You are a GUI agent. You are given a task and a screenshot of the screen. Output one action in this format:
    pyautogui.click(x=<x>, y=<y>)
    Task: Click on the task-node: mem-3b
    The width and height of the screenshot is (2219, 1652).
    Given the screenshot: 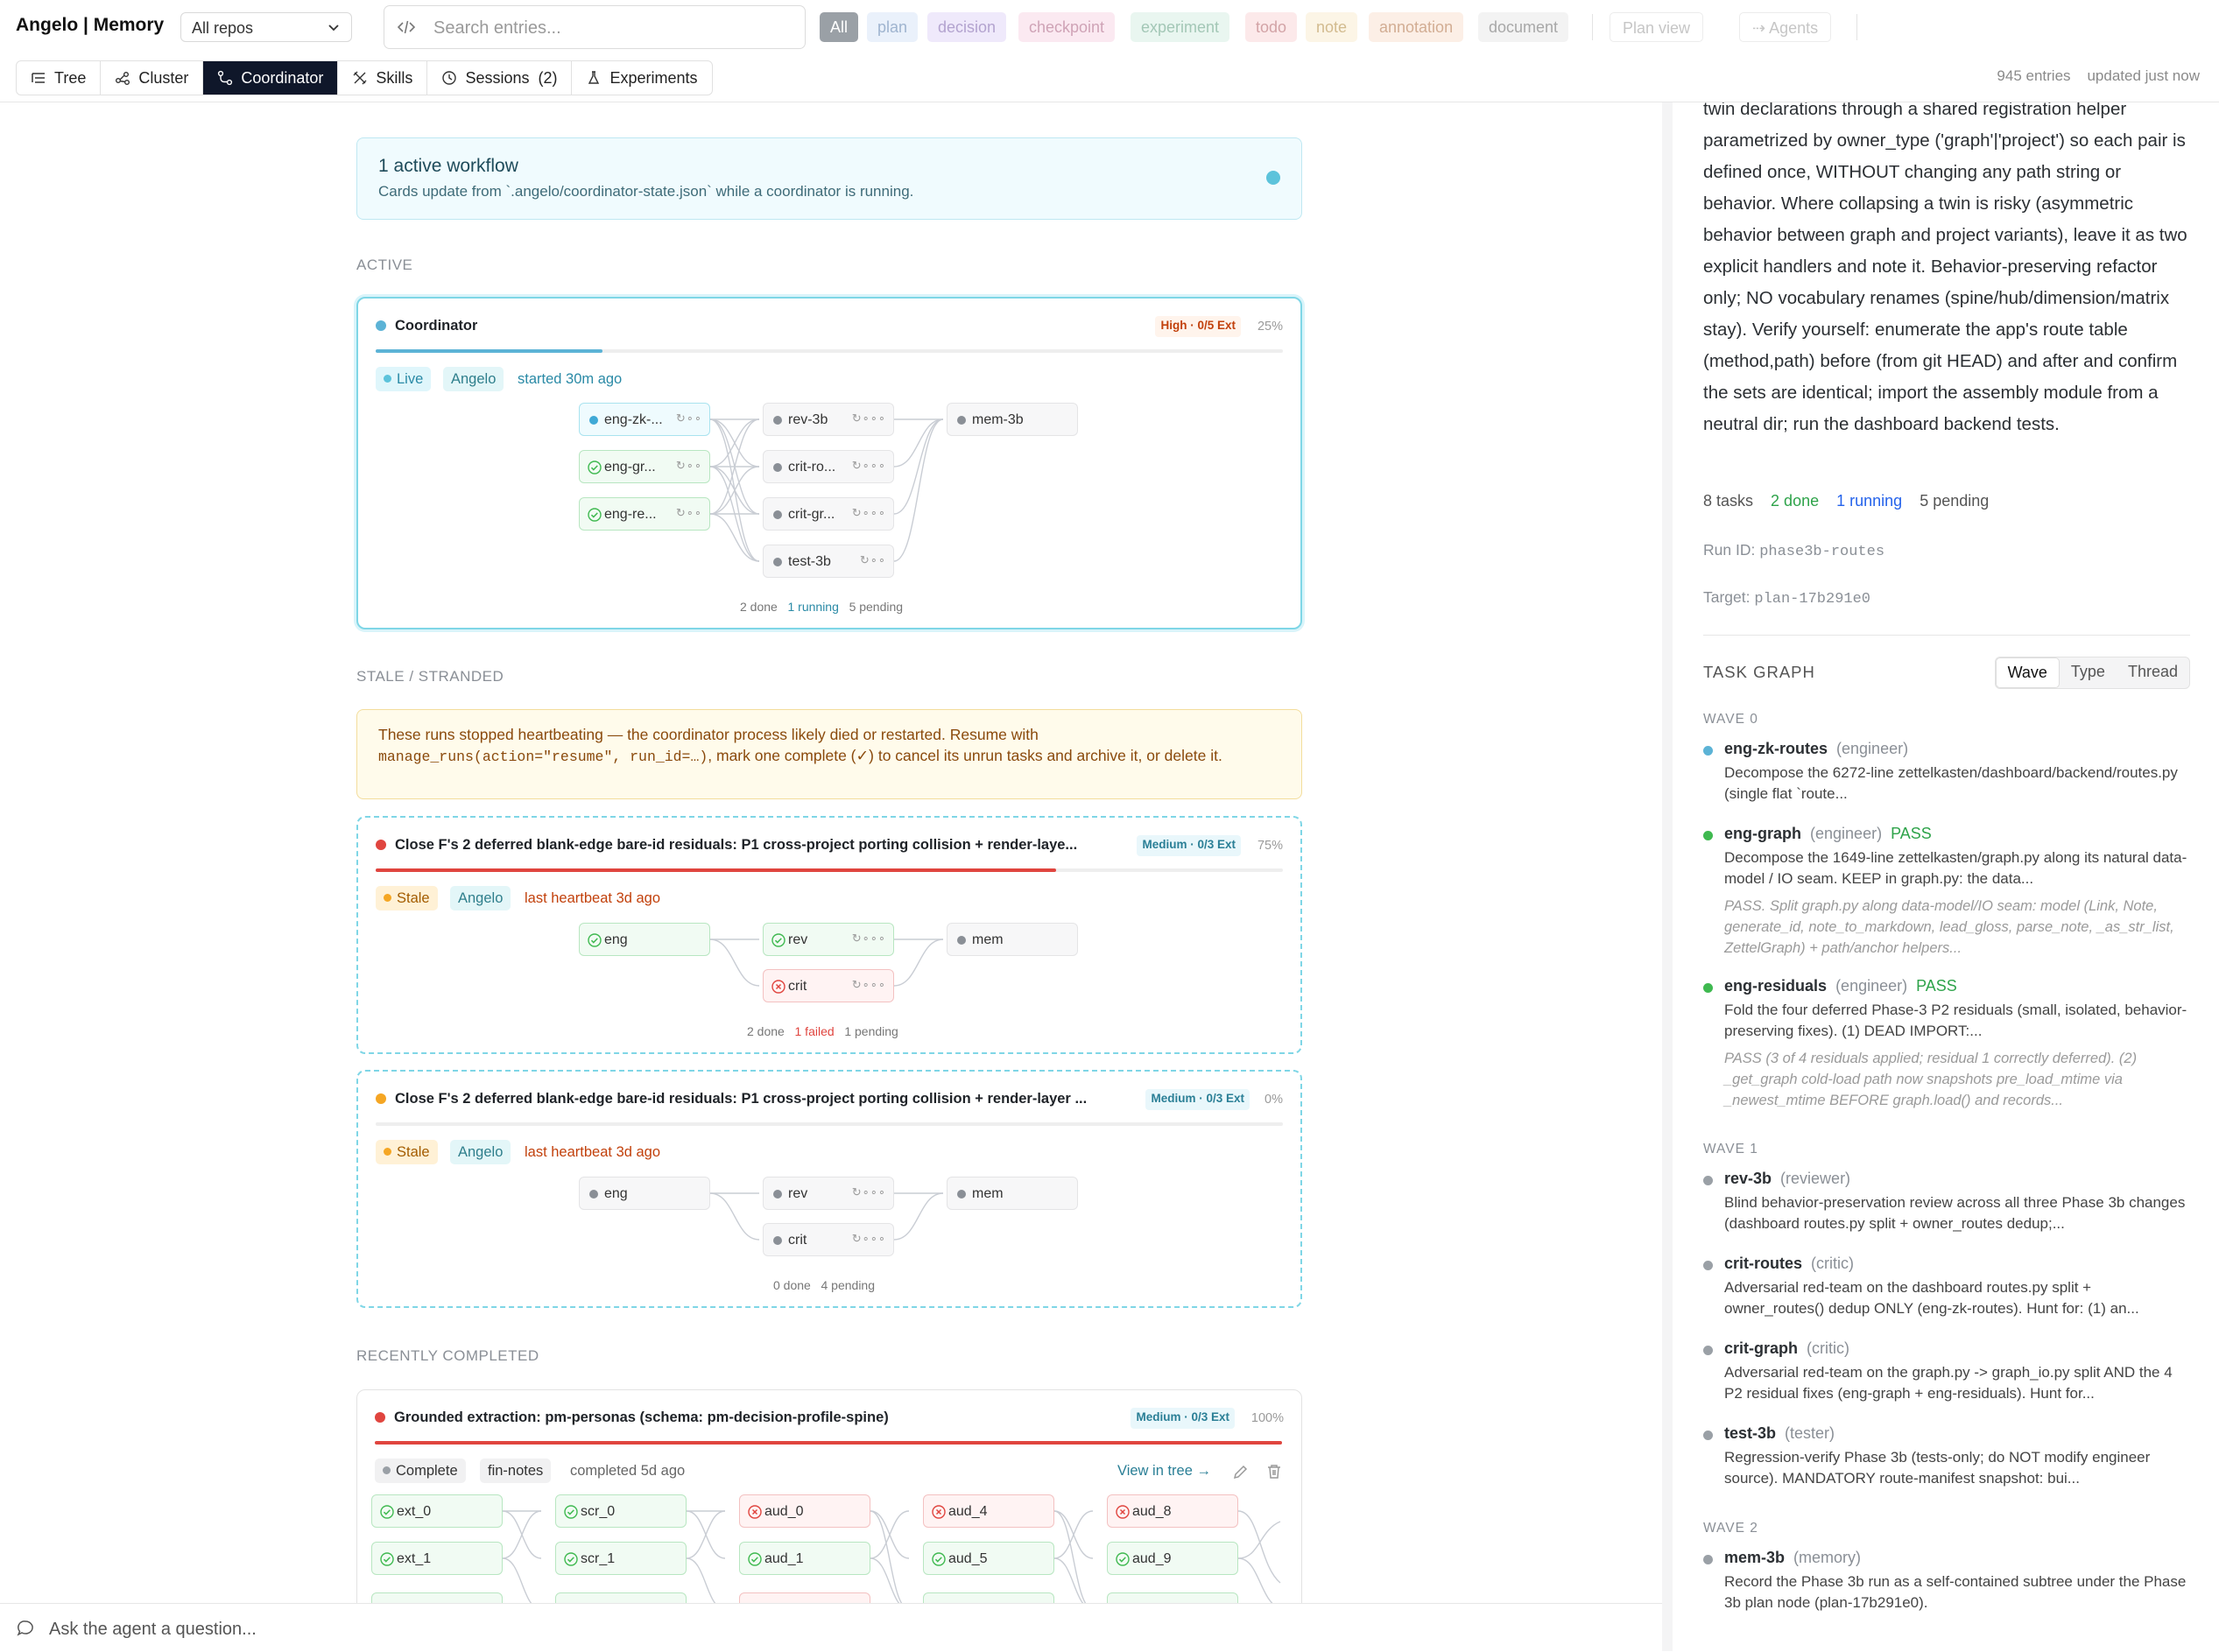 What is the action you would take?
    pyautogui.click(x=1012, y=419)
    